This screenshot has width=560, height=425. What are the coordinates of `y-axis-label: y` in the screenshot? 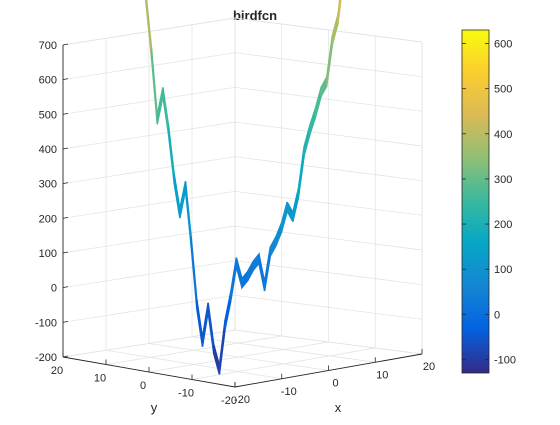 It's located at (154, 407).